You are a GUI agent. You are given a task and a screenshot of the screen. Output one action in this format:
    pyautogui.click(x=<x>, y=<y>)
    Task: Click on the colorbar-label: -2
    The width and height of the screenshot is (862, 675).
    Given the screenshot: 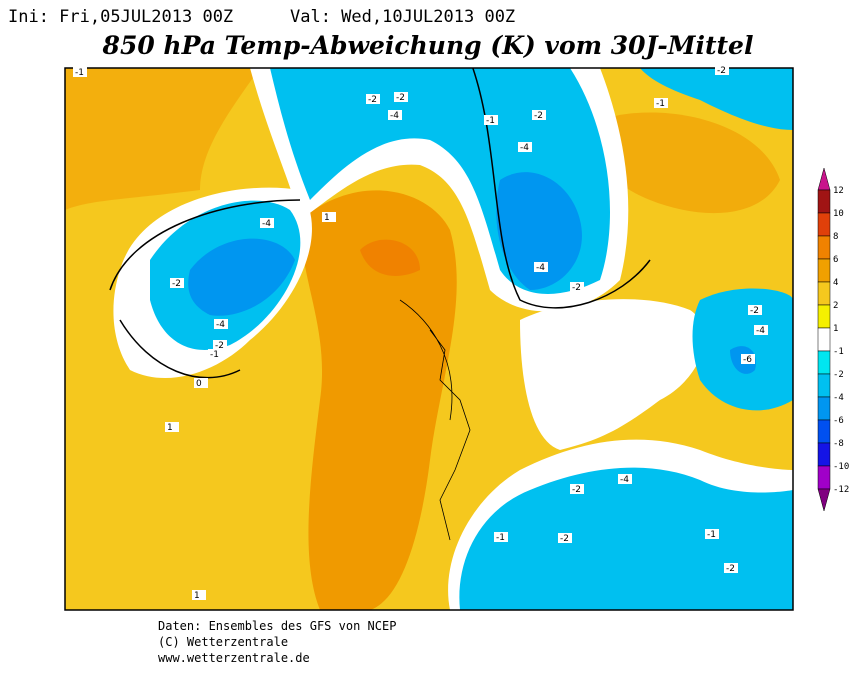 What is the action you would take?
    pyautogui.click(x=838, y=375)
    